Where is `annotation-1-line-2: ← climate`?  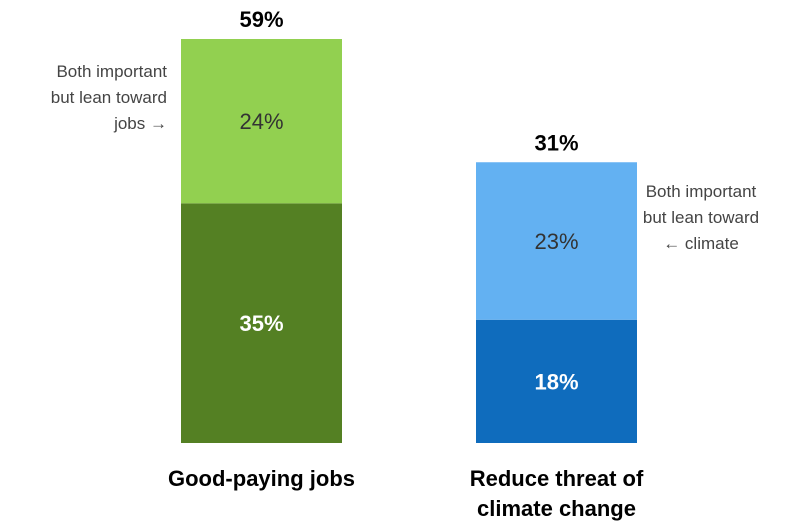
annotation-1-line-2: ← climate is located at coordinates (701, 243).